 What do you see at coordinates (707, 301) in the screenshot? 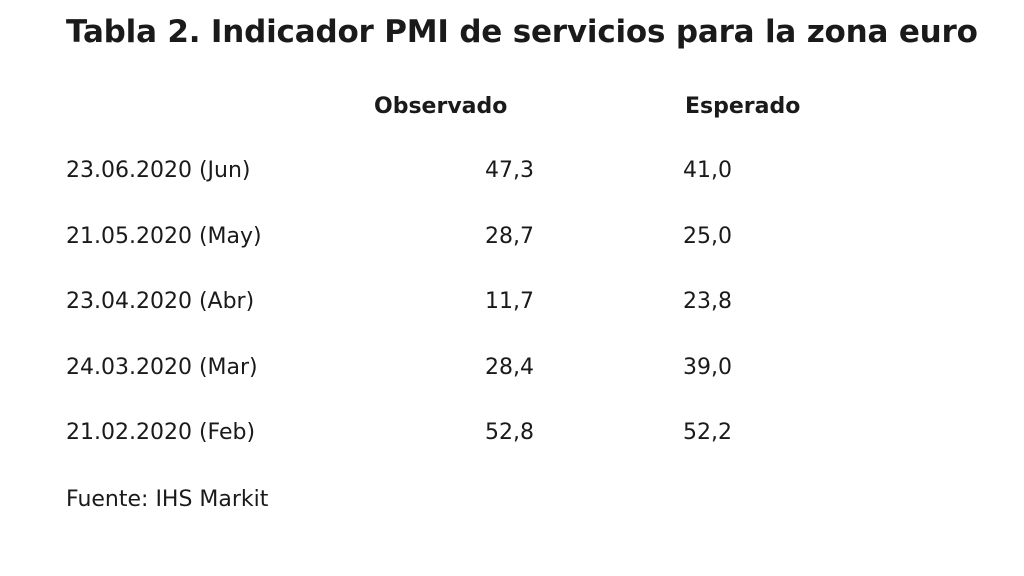
I see `table-cell-esperado: 23,8` at bounding box center [707, 301].